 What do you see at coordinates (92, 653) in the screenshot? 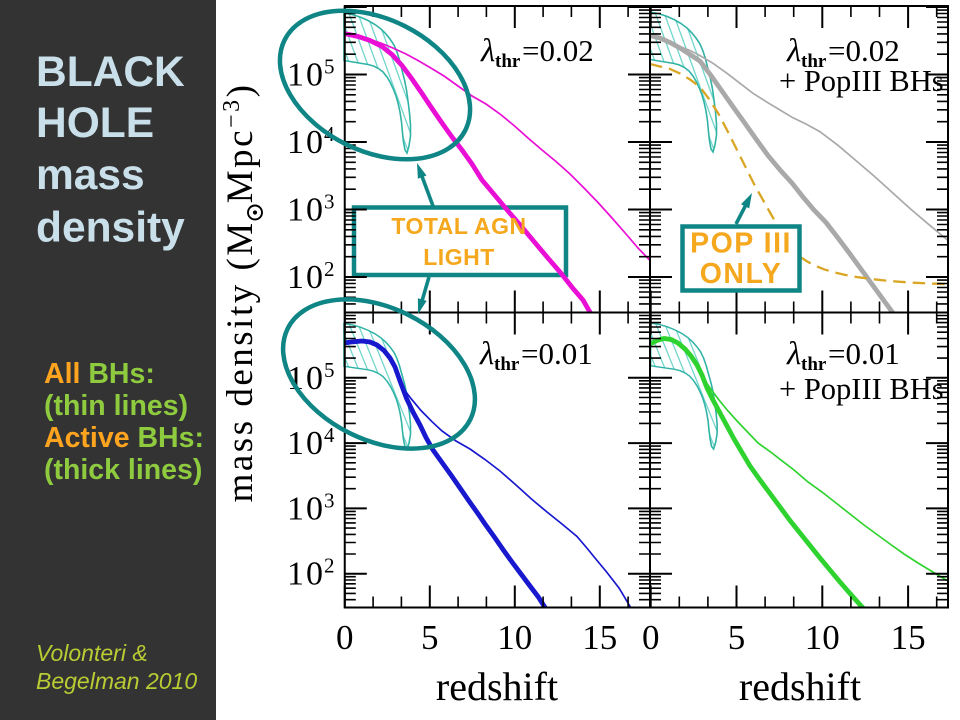
I see `svg-text: Volonteri &` at bounding box center [92, 653].